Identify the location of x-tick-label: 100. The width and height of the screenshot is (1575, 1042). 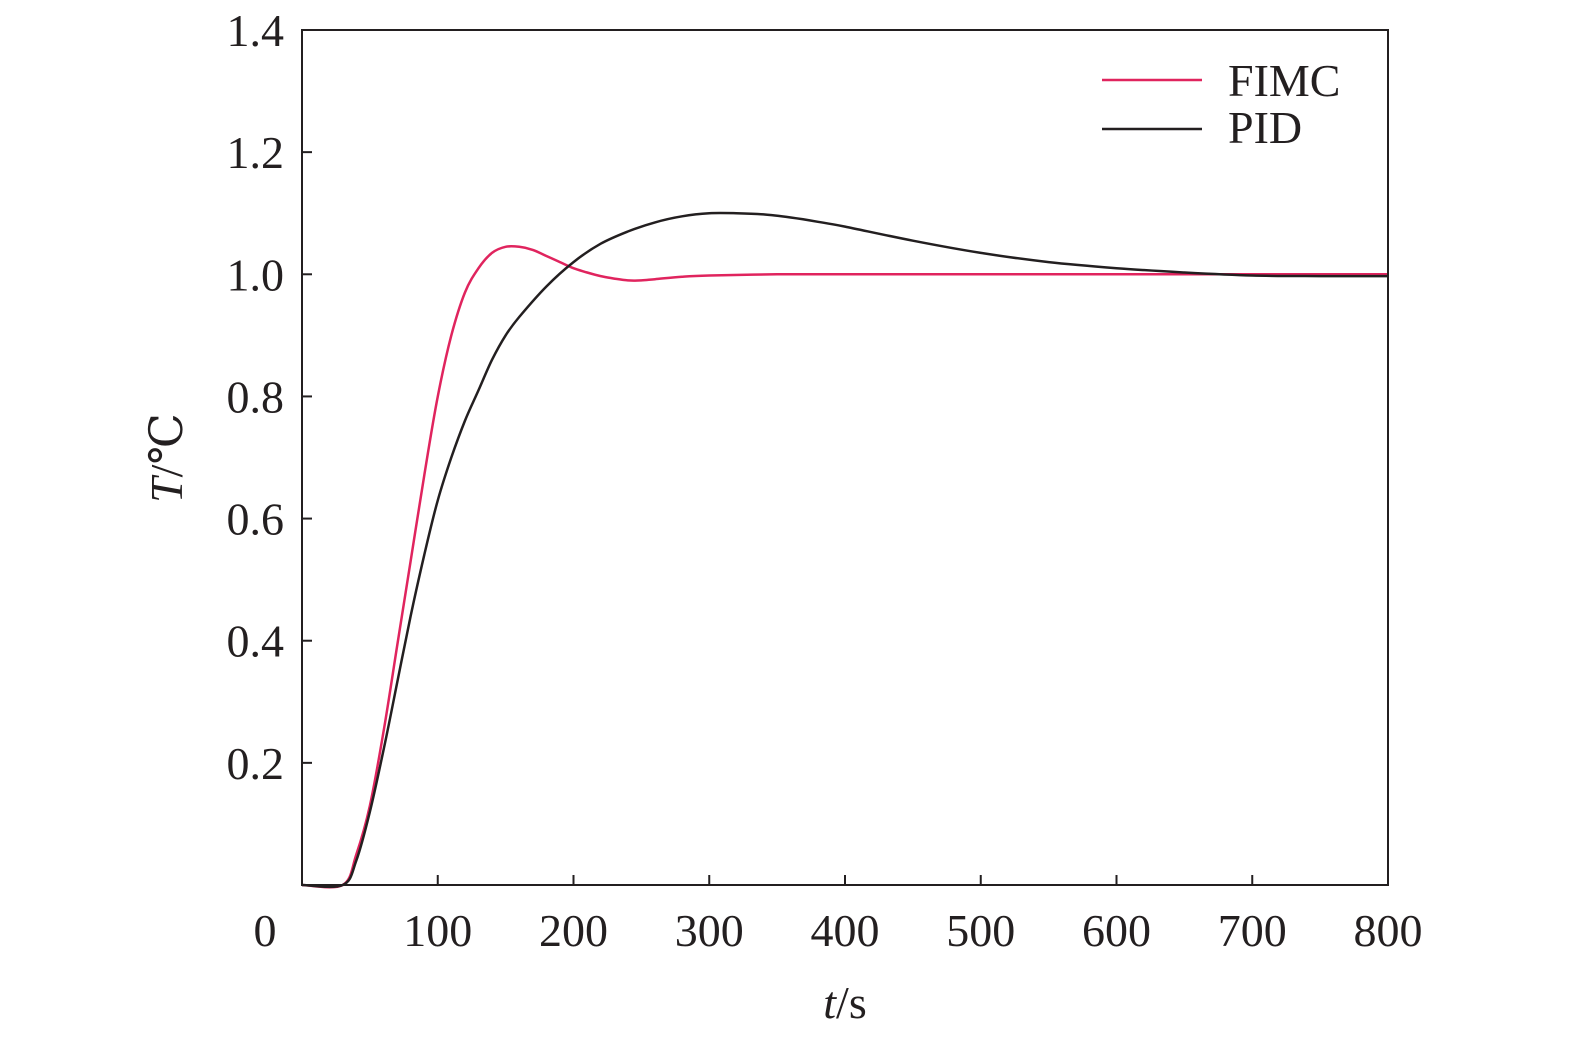
(437, 930).